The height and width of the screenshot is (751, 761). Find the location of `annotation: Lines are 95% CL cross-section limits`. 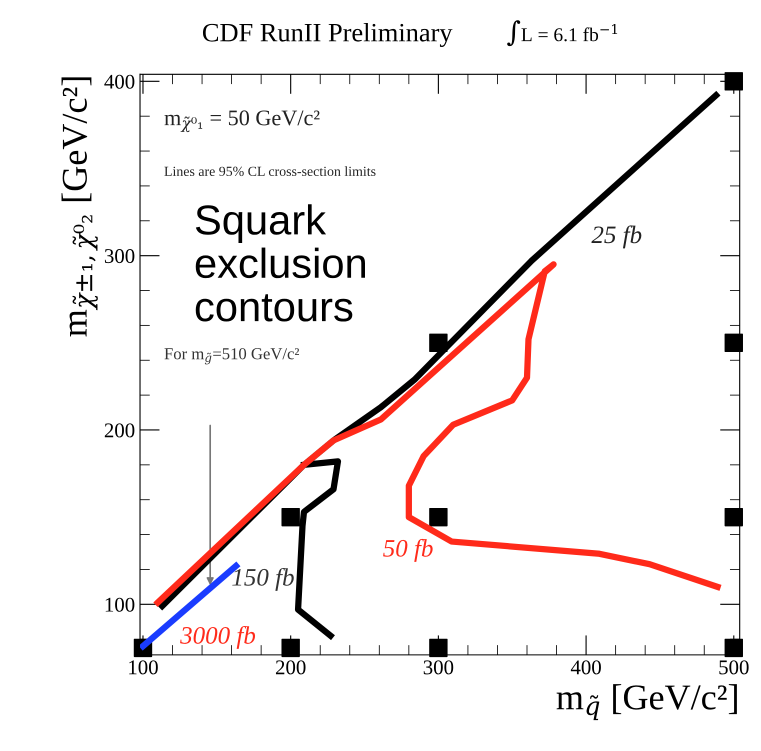

annotation: Lines are 95% CL cross-section limits is located at coordinates (270, 171).